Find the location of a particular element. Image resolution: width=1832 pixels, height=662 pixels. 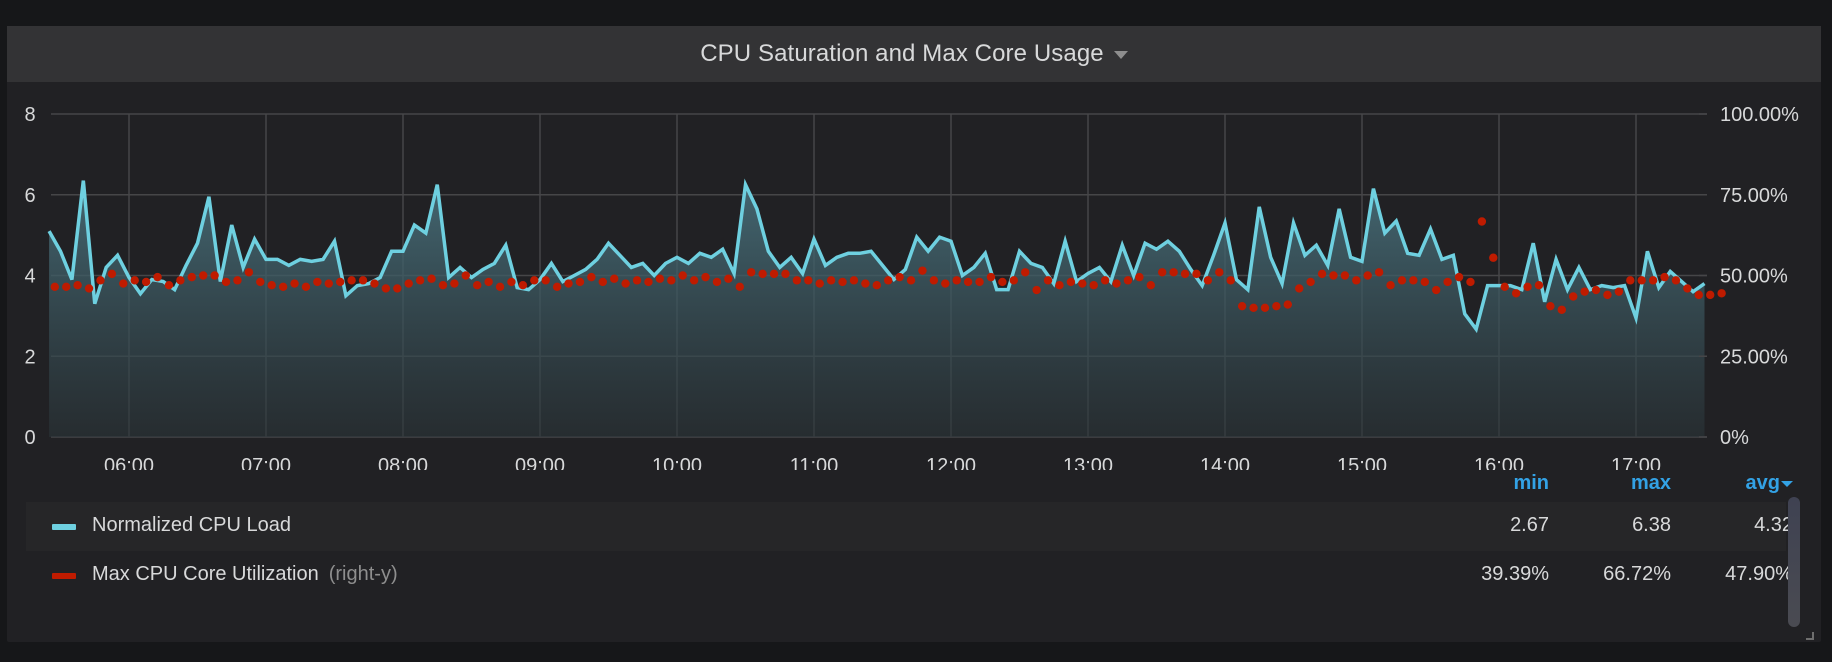

svg-text: 13:00 is located at coordinates (1088, 462).